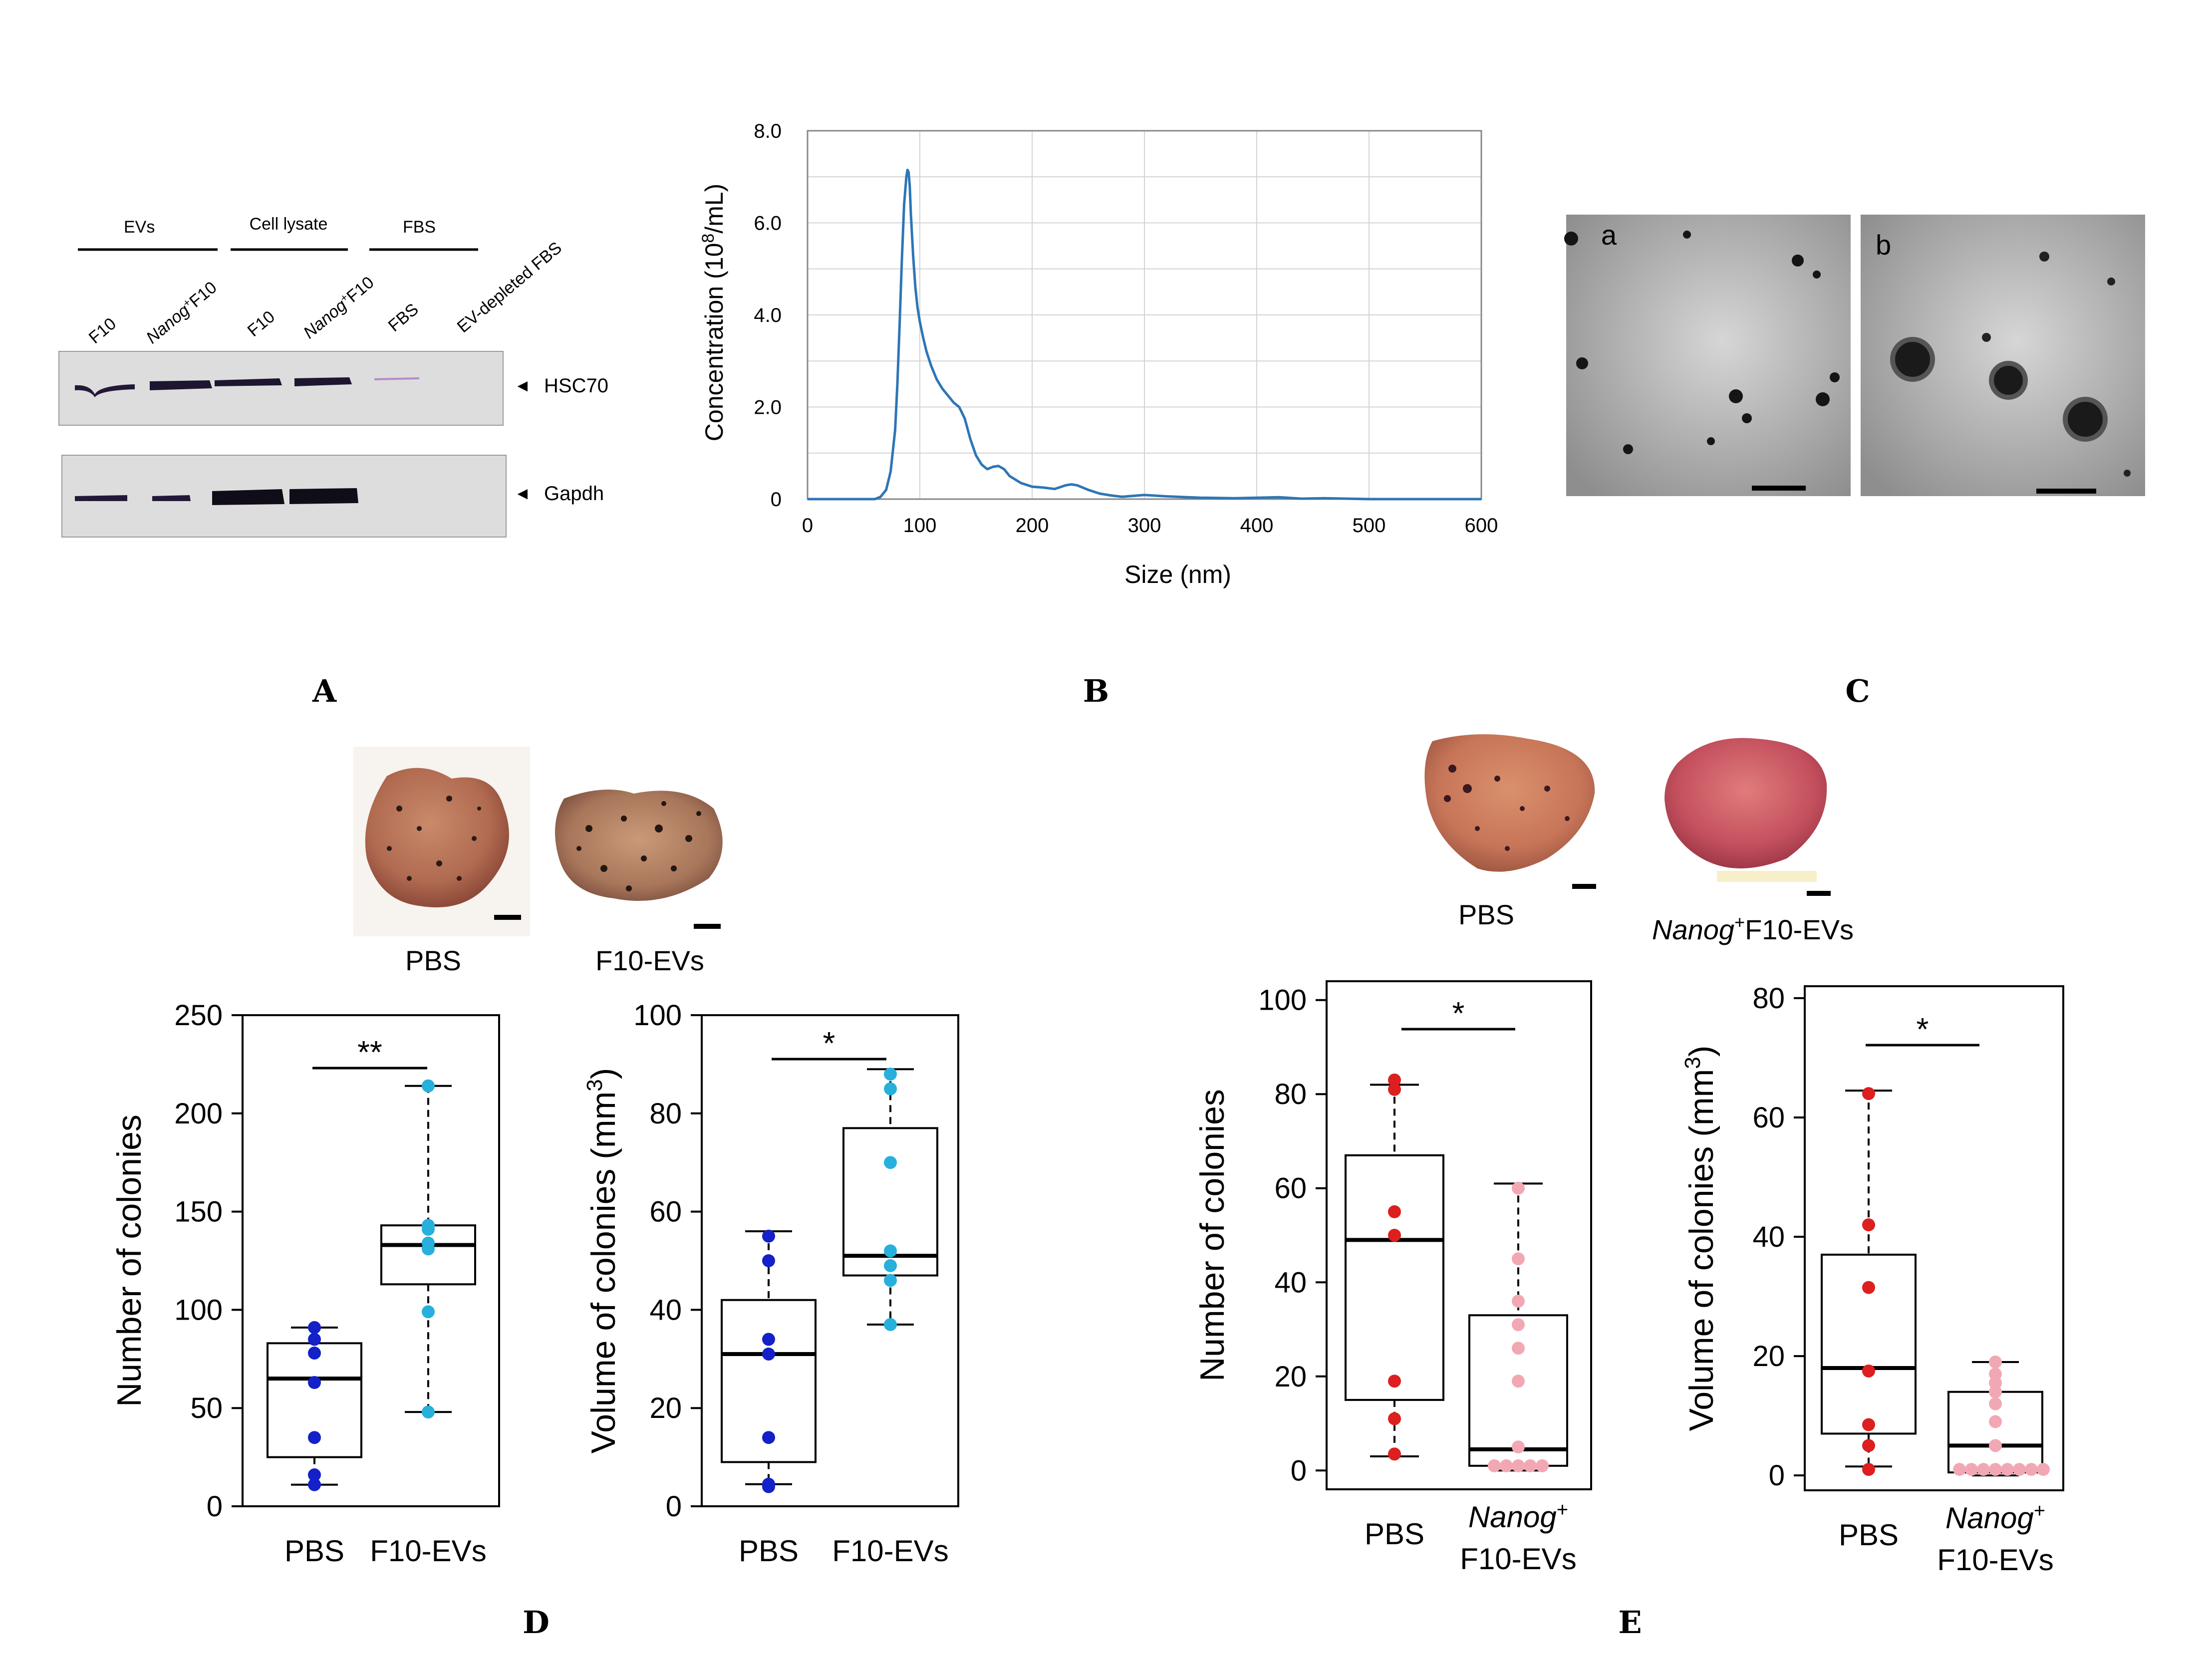 The image size is (2212, 1661). What do you see at coordinates (1299, 1471) in the screenshot?
I see `boxE1-ytick-label: 0` at bounding box center [1299, 1471].